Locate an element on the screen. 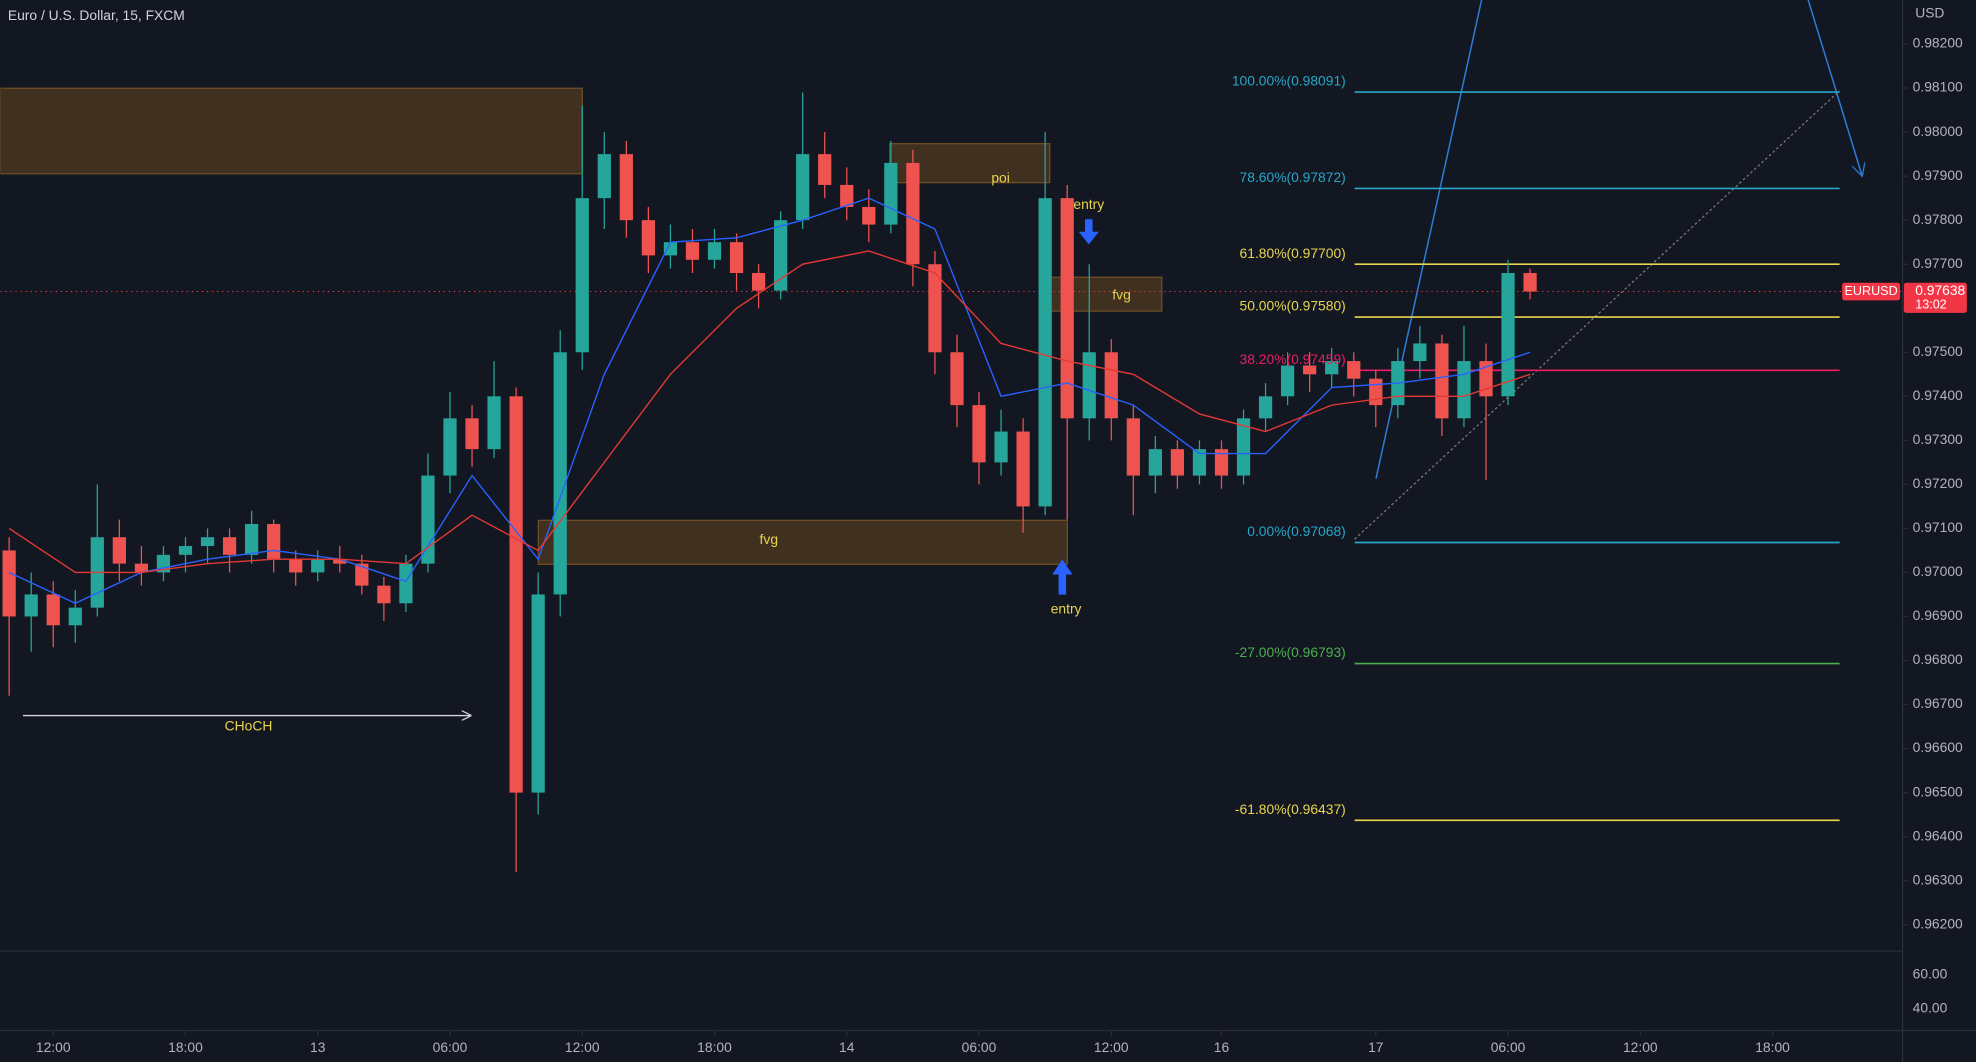 This screenshot has height=1062, width=1976. y-tick-label: 0.96600 is located at coordinates (1938, 747).